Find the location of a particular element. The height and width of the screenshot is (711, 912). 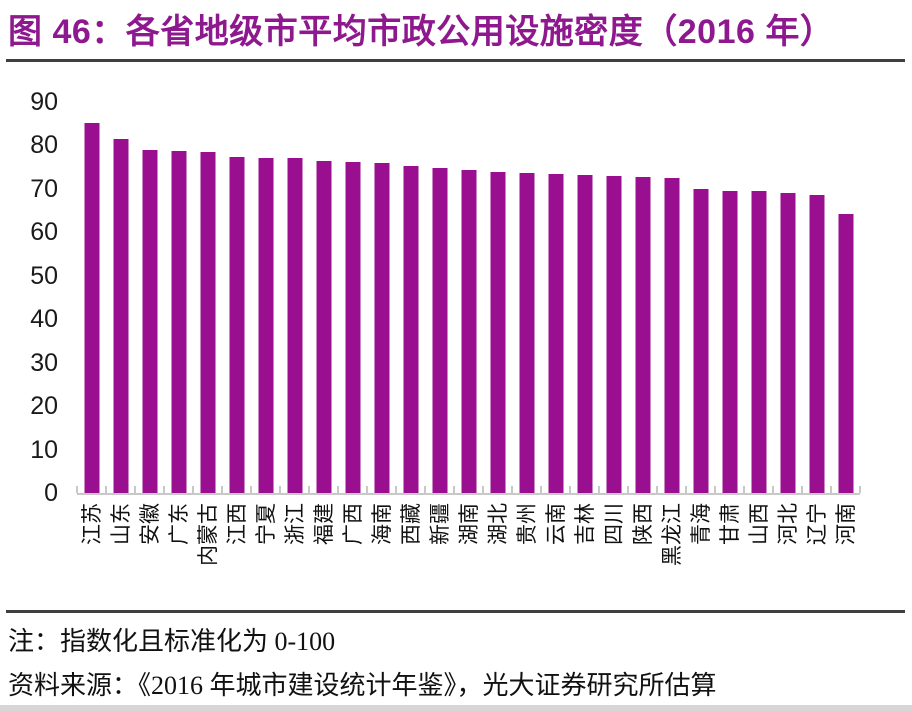

x-category-label: 西藏 is located at coordinates (410, 524).